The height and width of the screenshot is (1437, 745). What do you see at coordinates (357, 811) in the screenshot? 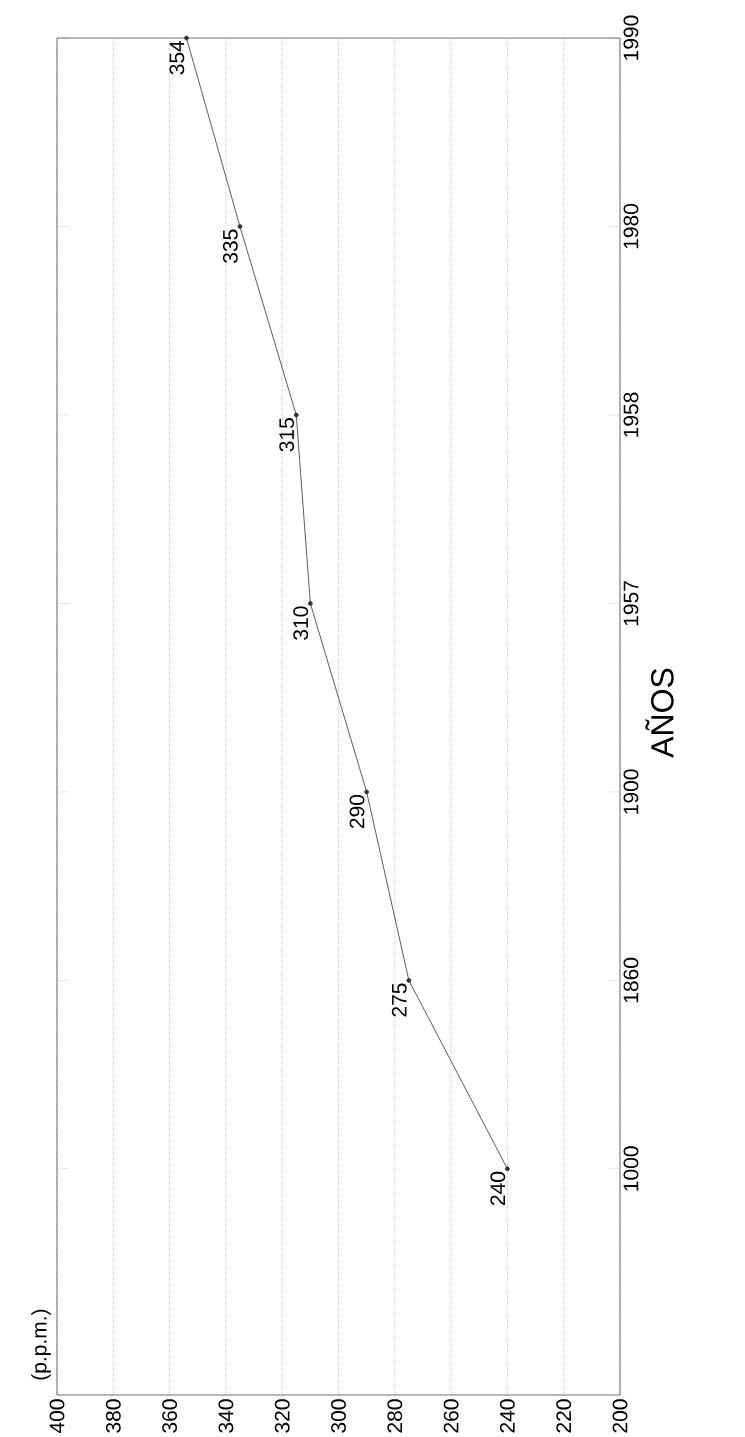
I see `data-label: 290` at bounding box center [357, 811].